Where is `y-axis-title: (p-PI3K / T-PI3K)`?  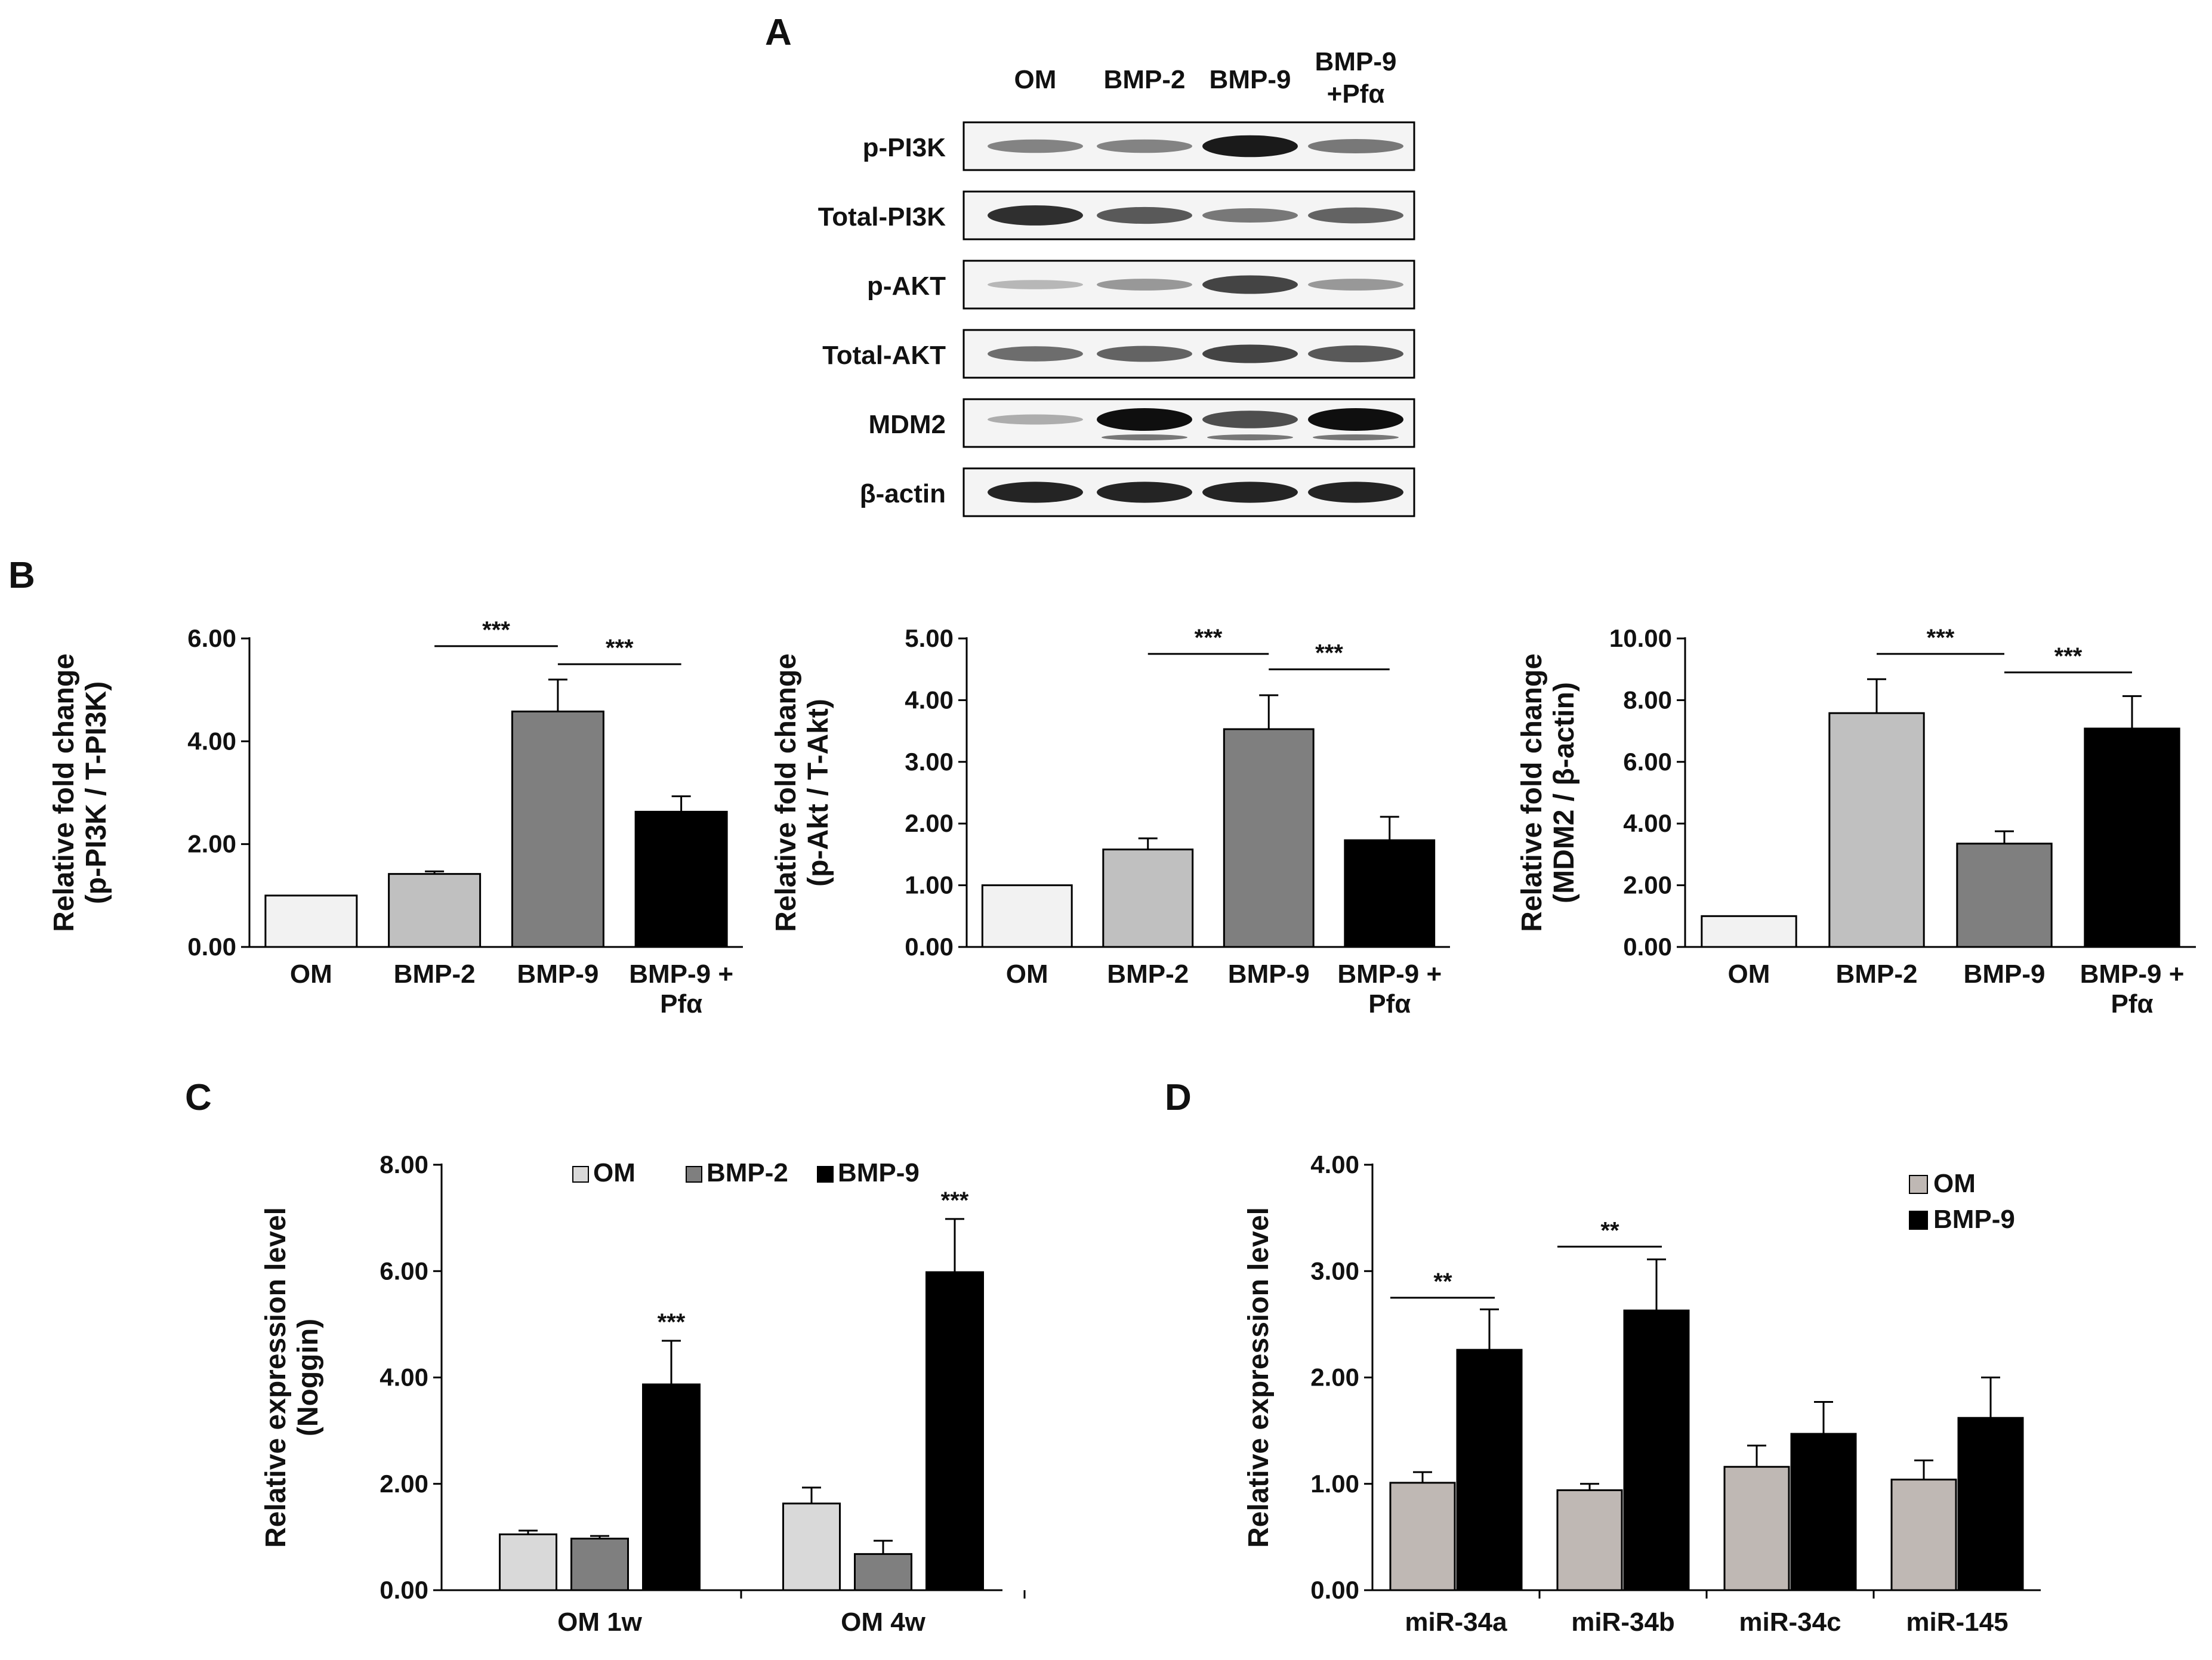
y-axis-title: (p-PI3K / T-PI3K) is located at coordinates (96, 793).